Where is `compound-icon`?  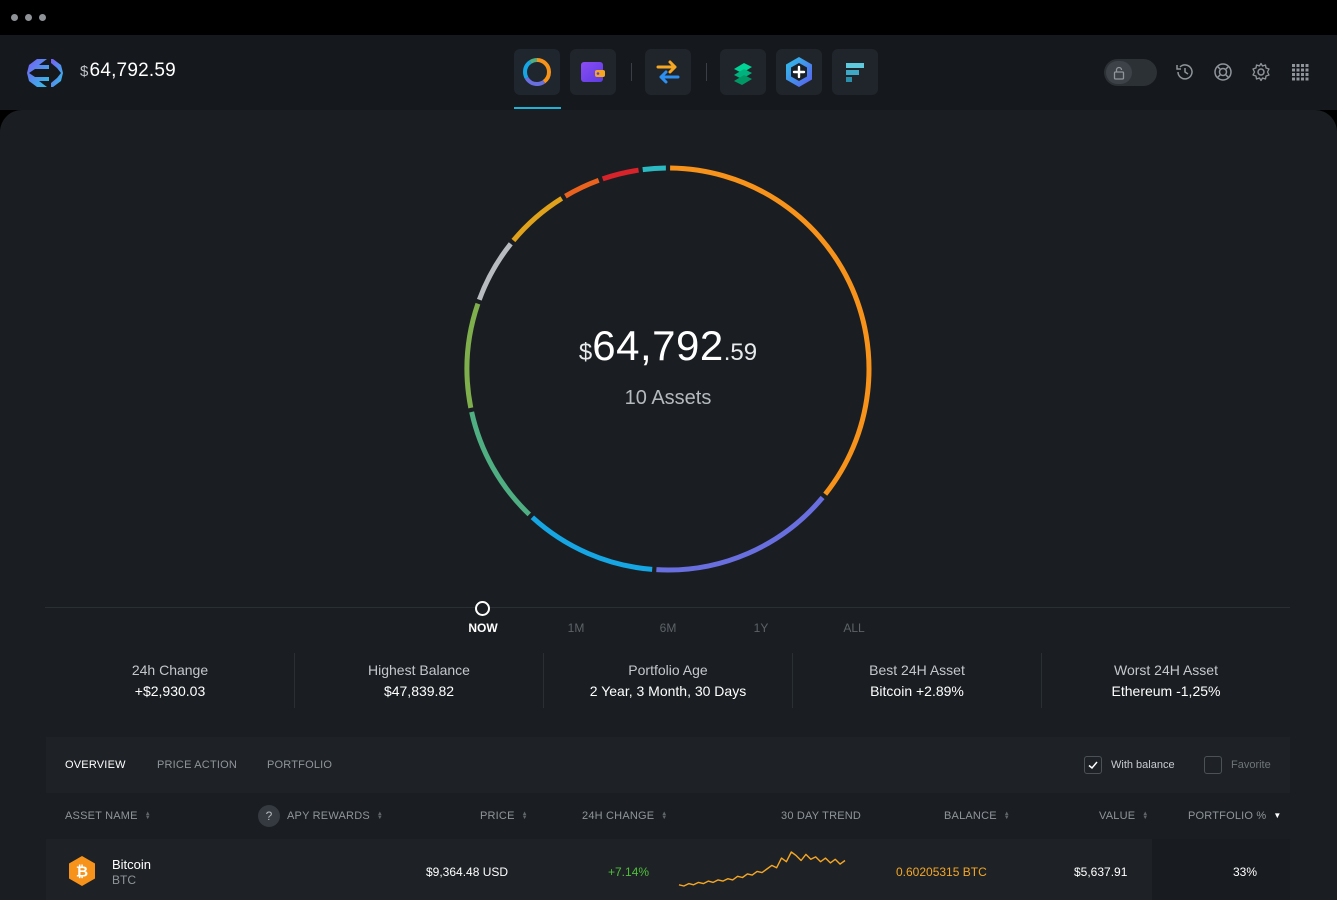
compound-icon is located at coordinates (743, 74).